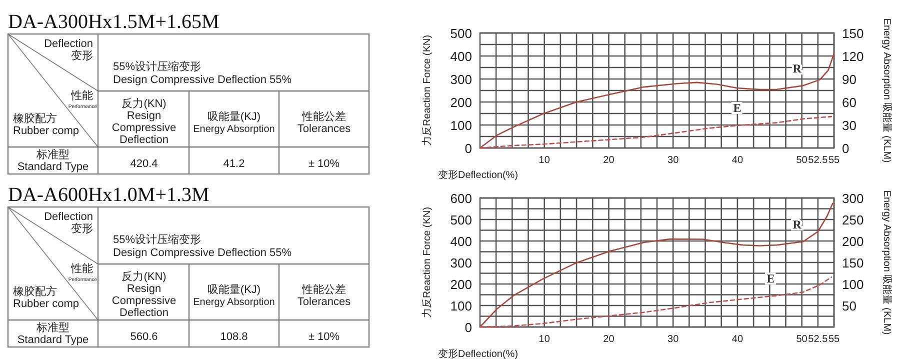 This screenshot has height=359, width=900. Describe the element at coordinates (109, 195) in the screenshot. I see `text: DA-A600Hx1.0M+1.3M` at that location.